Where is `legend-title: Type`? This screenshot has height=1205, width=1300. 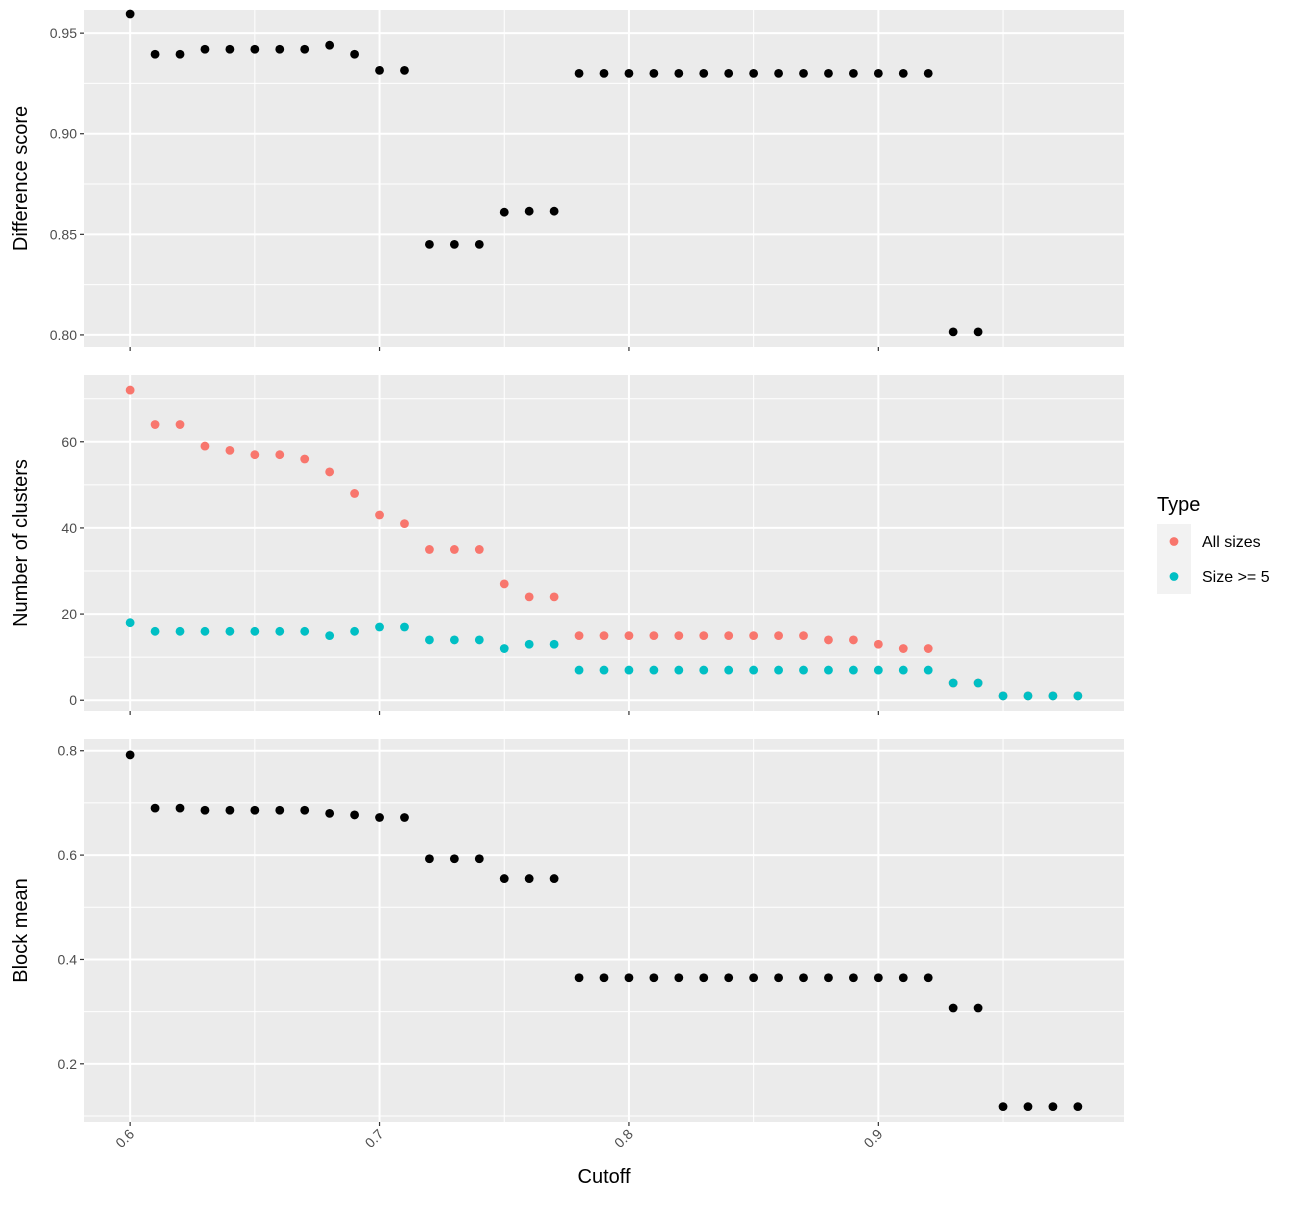
legend-title: Type is located at coordinates (1178, 505).